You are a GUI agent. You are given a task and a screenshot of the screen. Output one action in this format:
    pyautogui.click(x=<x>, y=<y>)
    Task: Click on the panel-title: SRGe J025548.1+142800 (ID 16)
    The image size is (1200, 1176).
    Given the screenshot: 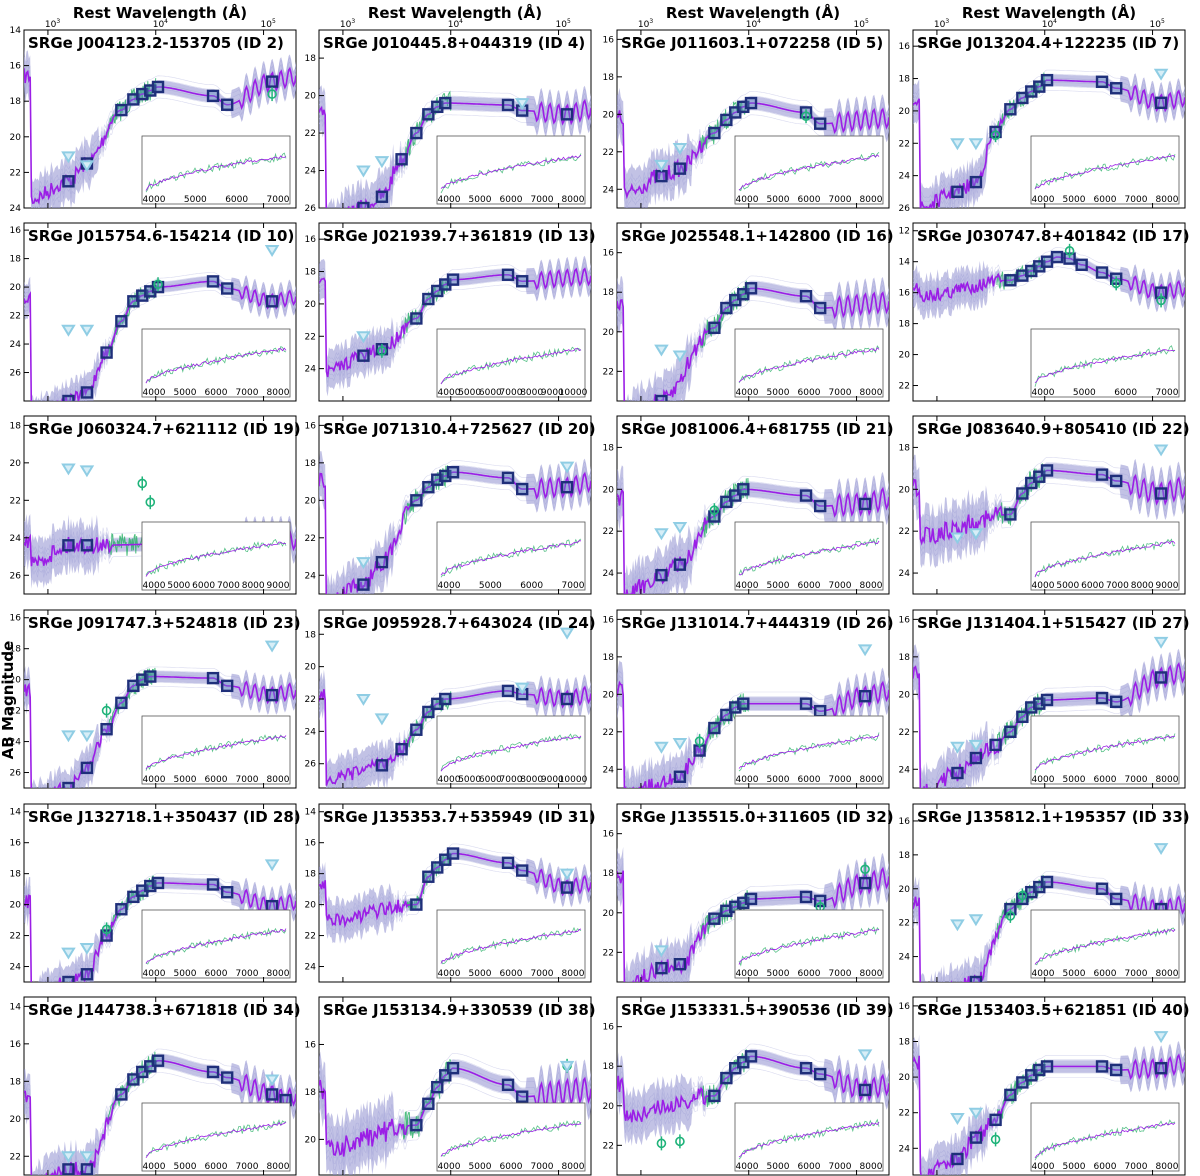 What is the action you would take?
    pyautogui.click(x=757, y=236)
    